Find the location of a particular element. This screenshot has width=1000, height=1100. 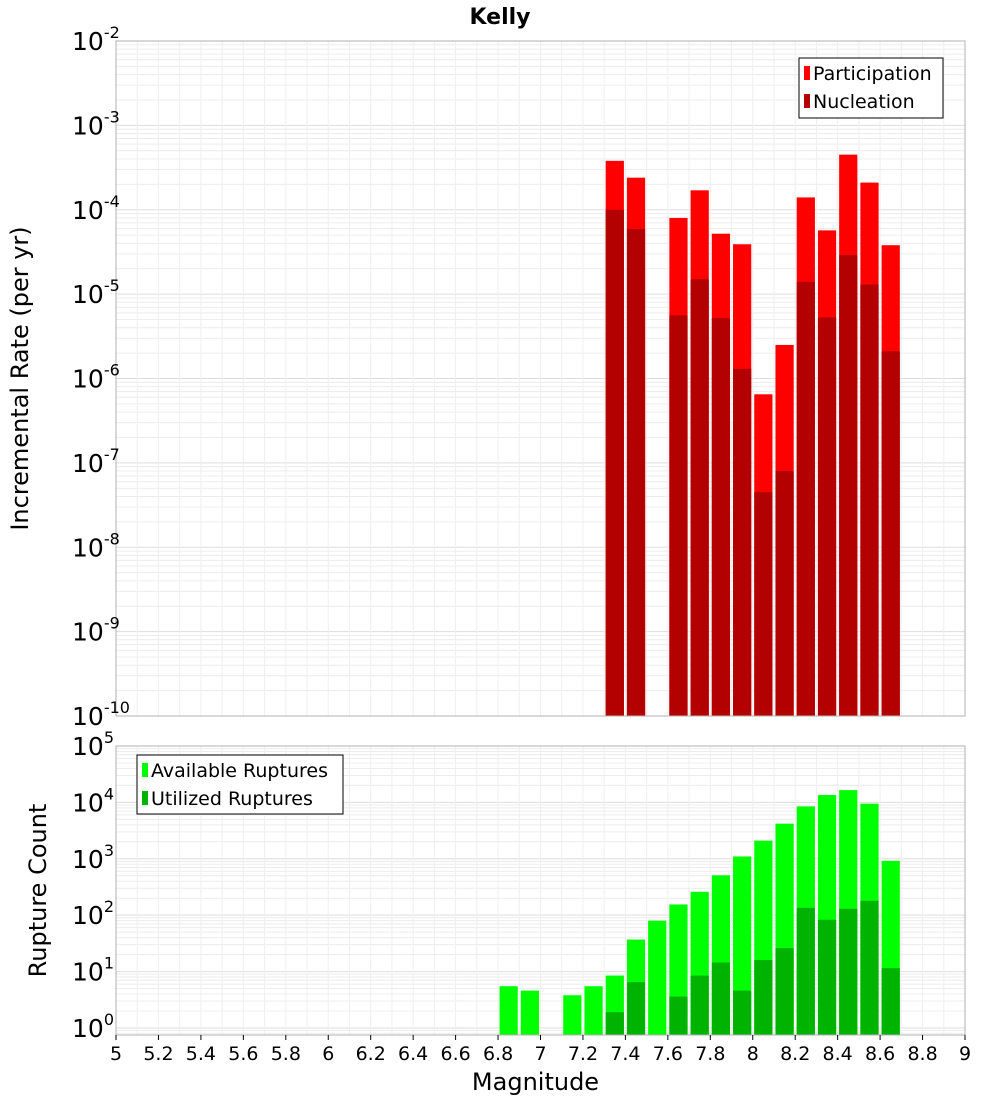

y-tick-label: 10⁻¹⁰ is located at coordinates (101, 714).